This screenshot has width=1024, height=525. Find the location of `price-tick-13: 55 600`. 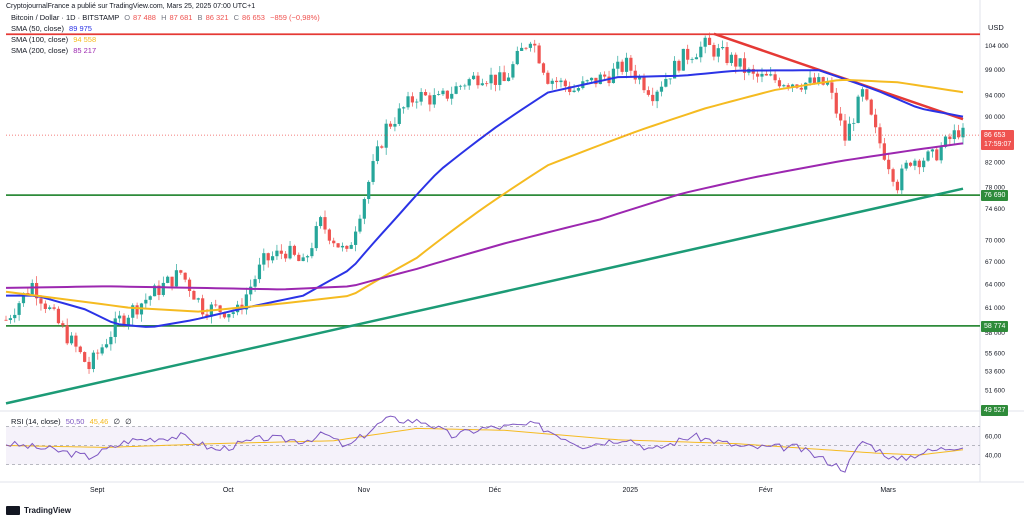

price-tick-13: 55 600 is located at coordinates (995, 354).